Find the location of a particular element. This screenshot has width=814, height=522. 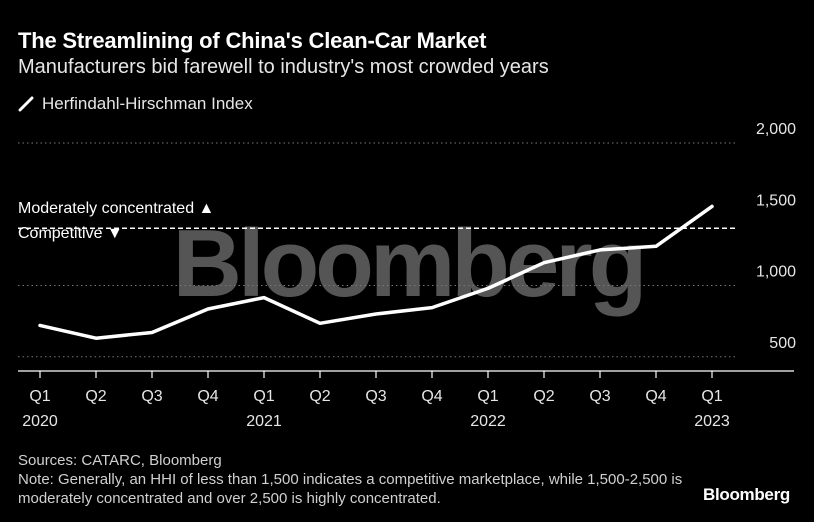

x-year-label: 2020 is located at coordinates (40, 421).